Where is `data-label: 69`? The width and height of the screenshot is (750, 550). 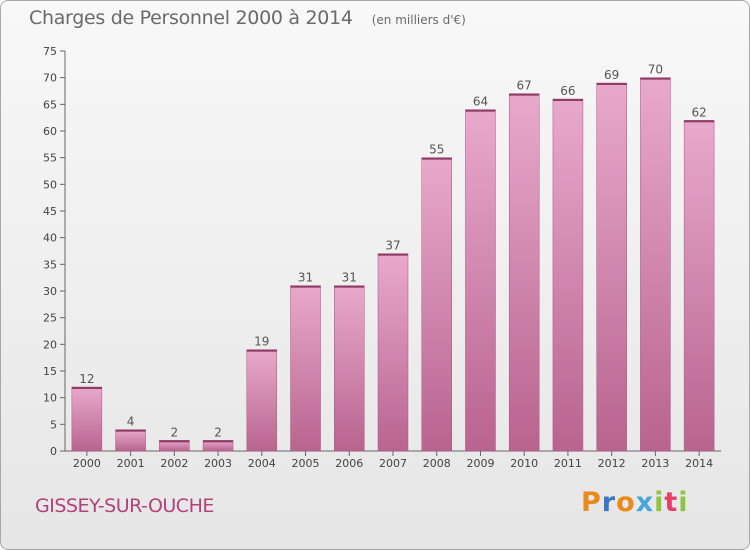 data-label: 69 is located at coordinates (611, 75).